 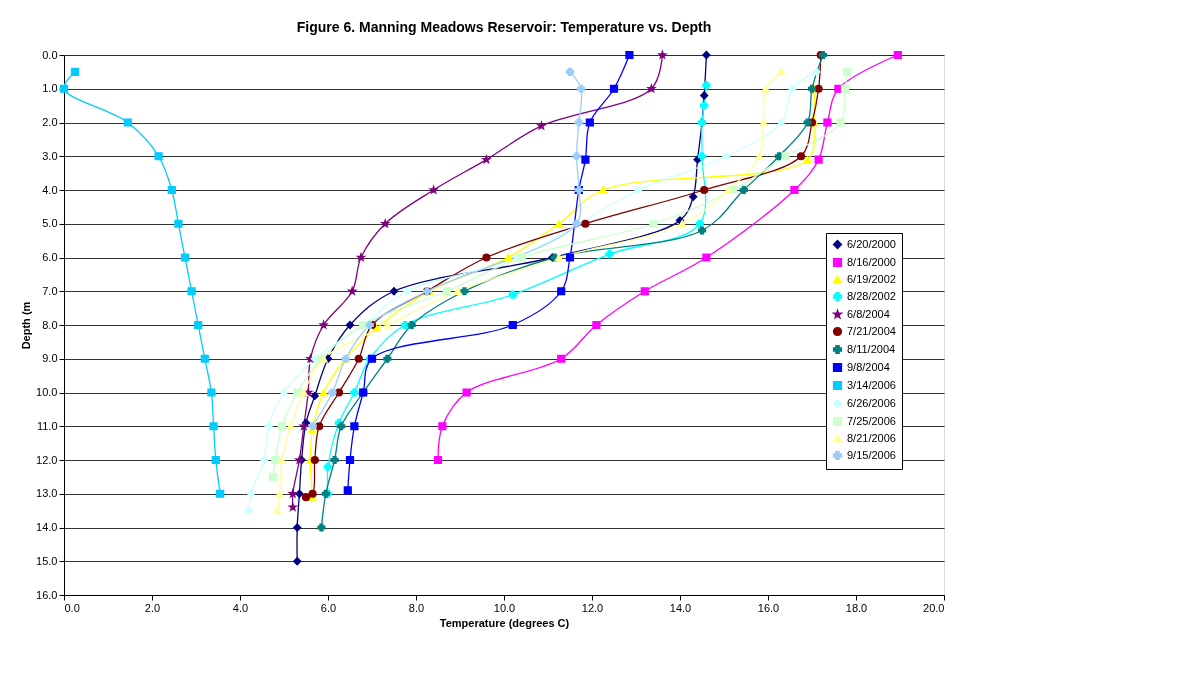 I want to click on legend-label: 6/26/2006, so click(x=871, y=402).